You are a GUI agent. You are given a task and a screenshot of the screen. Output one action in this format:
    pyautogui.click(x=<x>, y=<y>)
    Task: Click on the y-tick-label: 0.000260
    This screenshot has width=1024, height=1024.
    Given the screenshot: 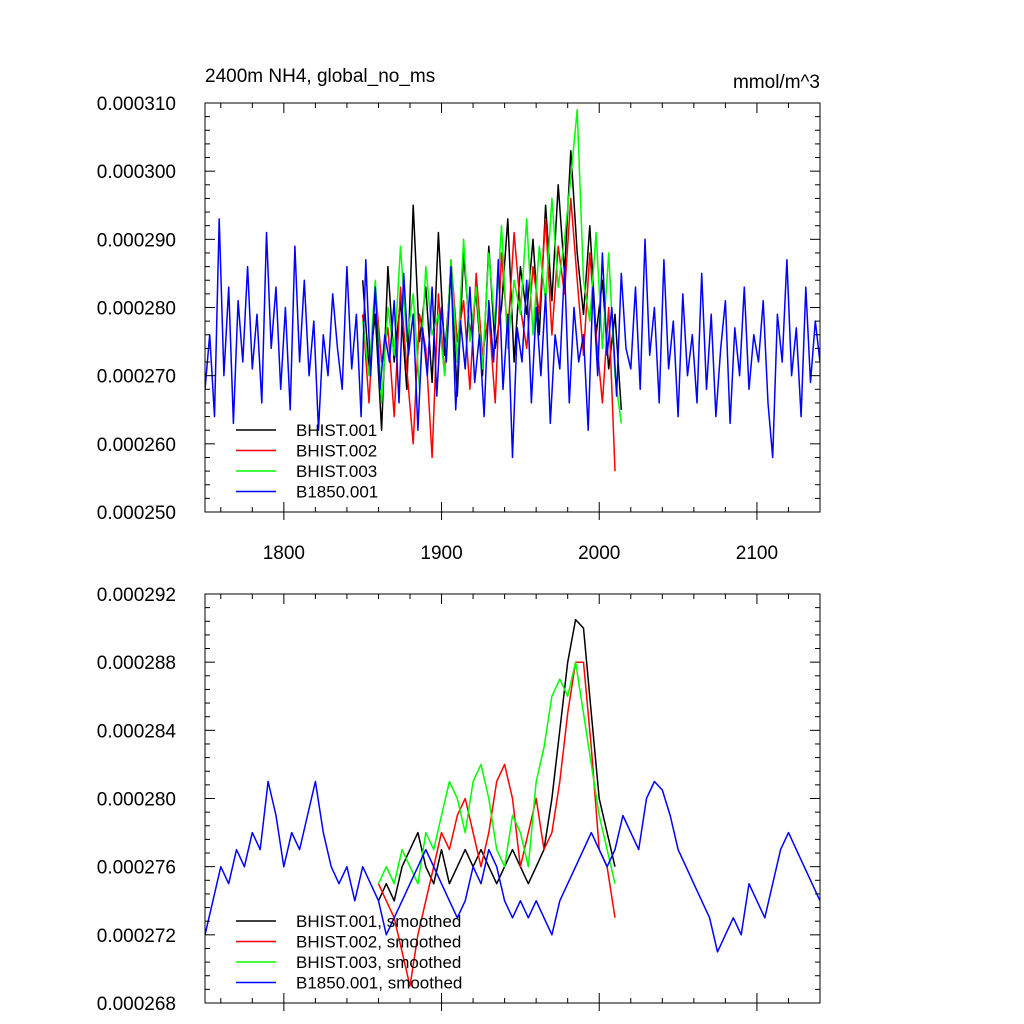 What is the action you would take?
    pyautogui.click(x=136, y=445)
    